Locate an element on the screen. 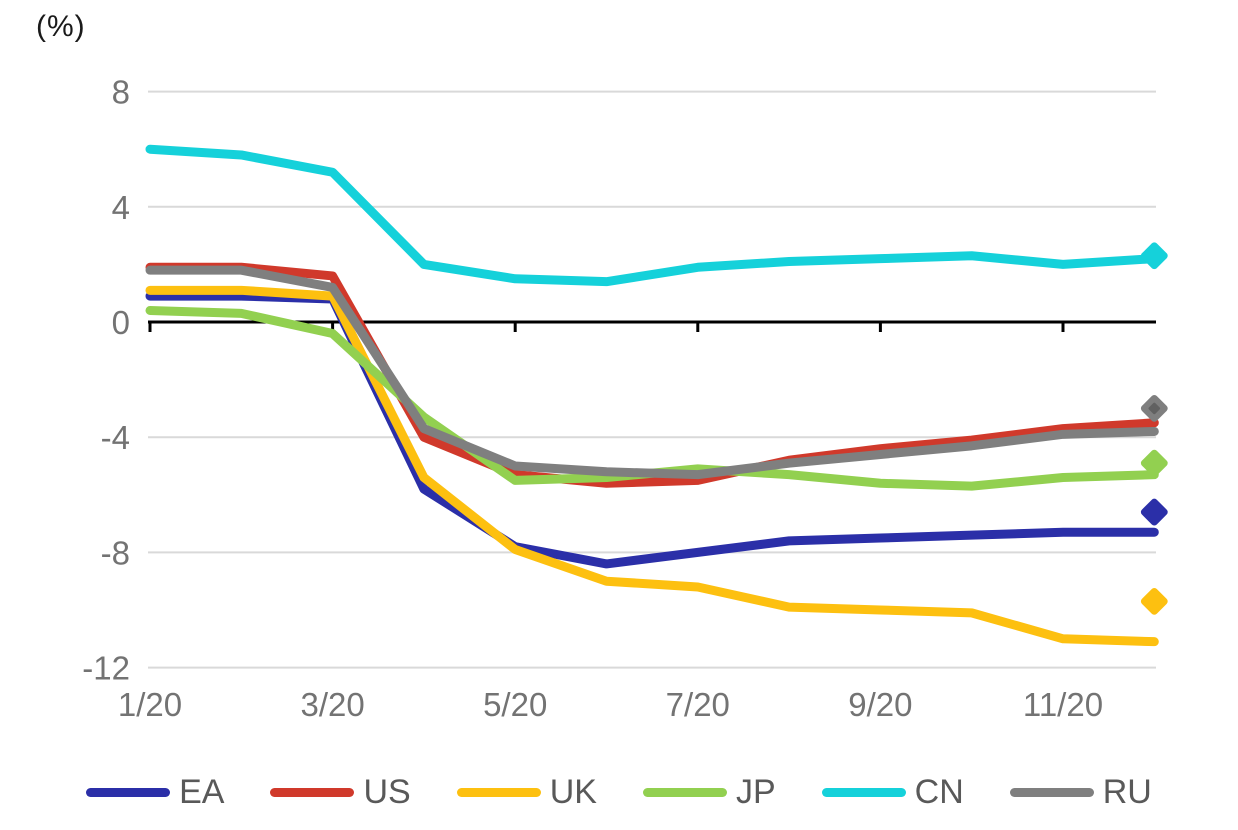 Image resolution: width=1238 pixels, height=830 pixels. latest-diamond-ea is located at coordinates (1154, 512).